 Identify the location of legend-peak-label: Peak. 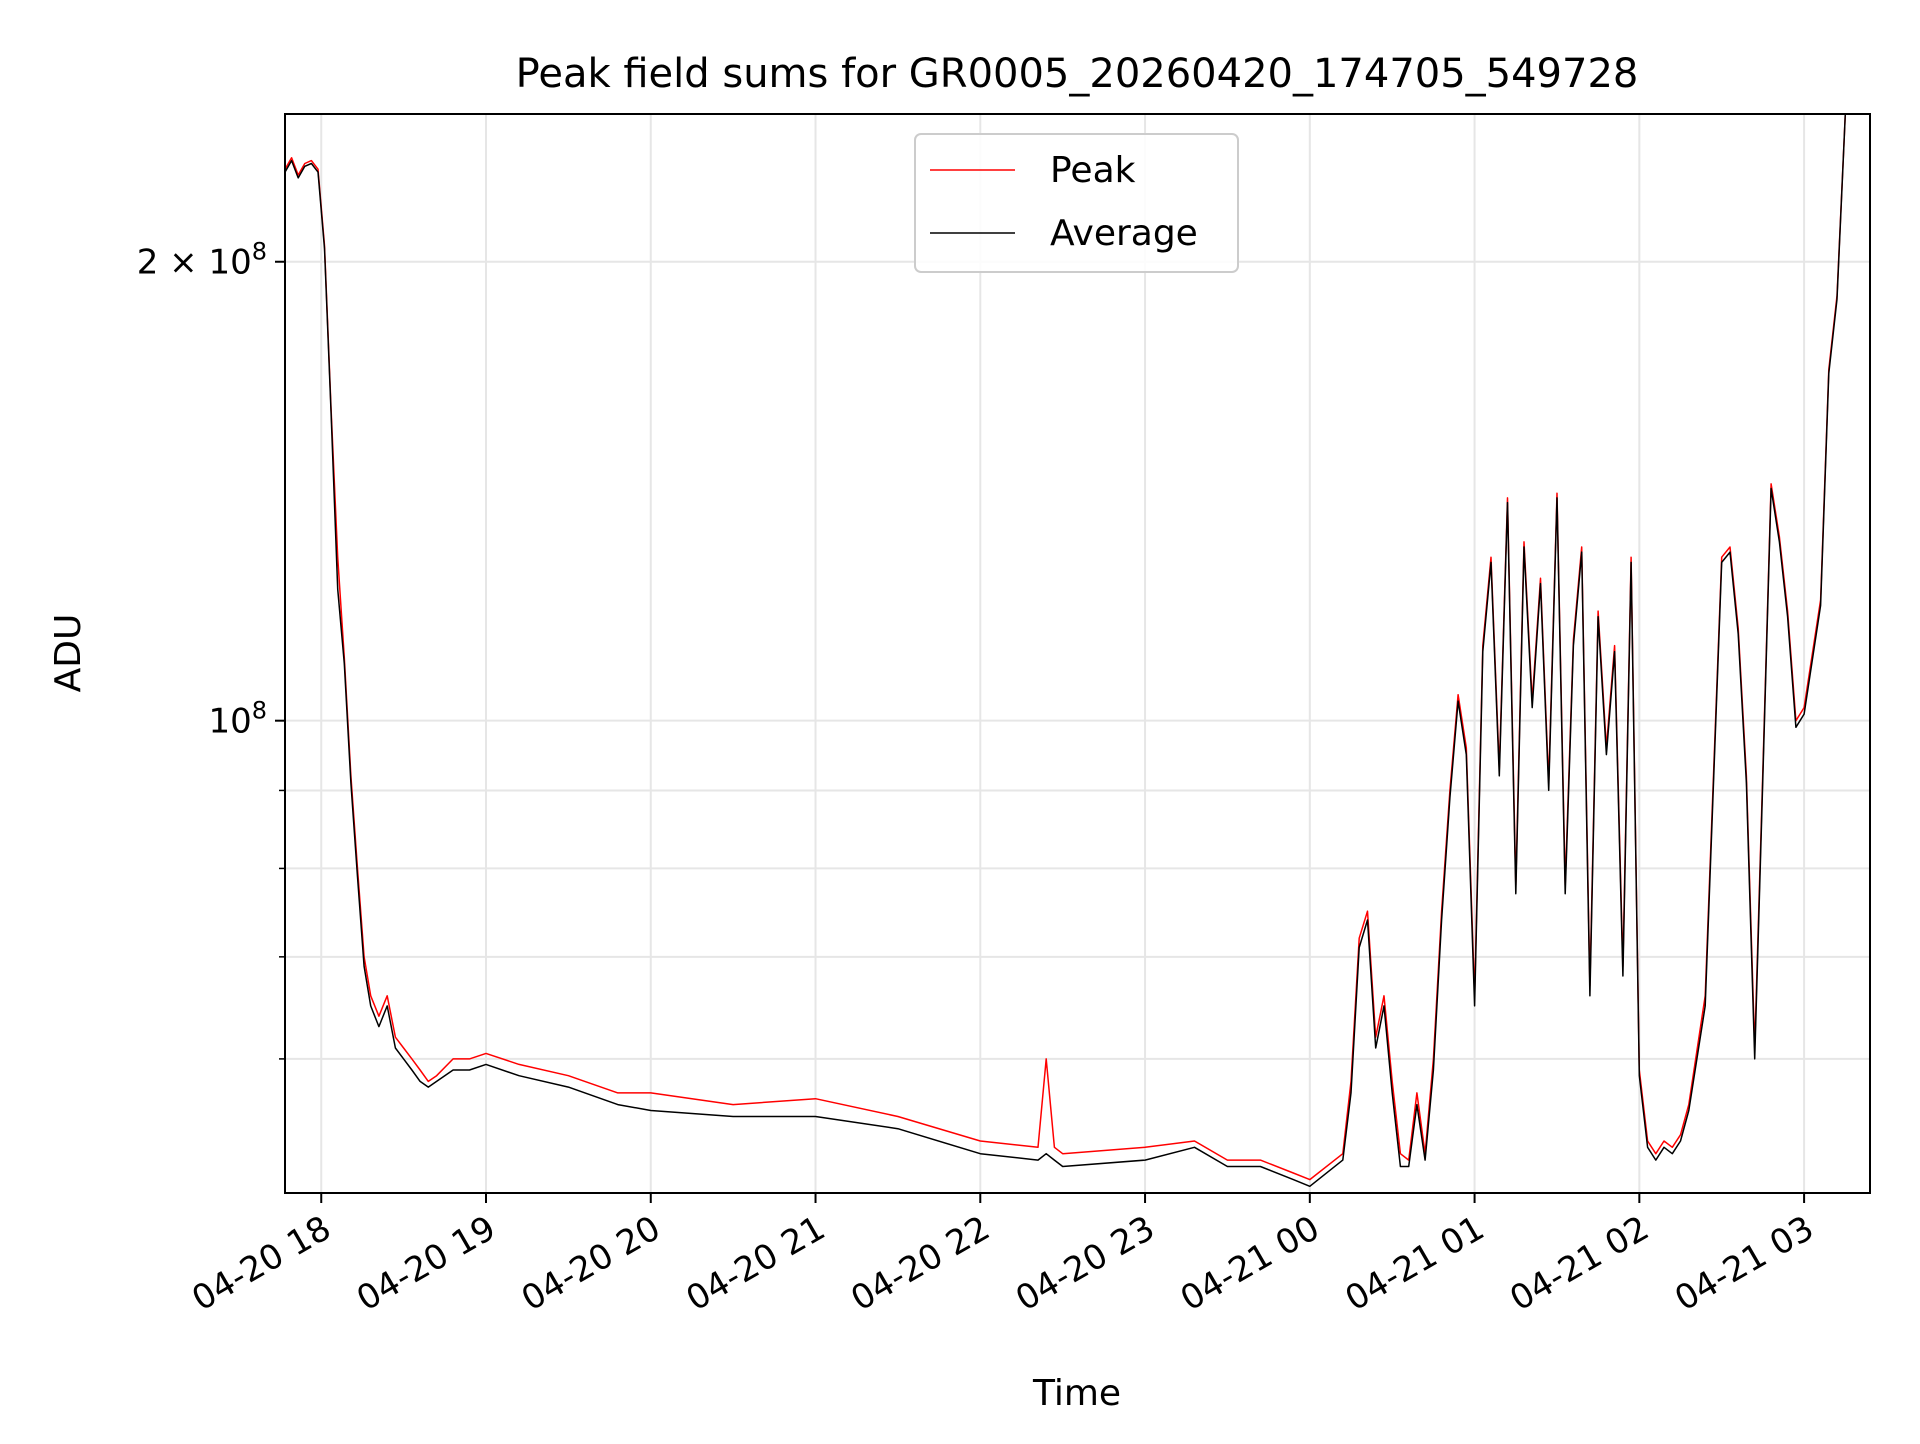
(1093, 170).